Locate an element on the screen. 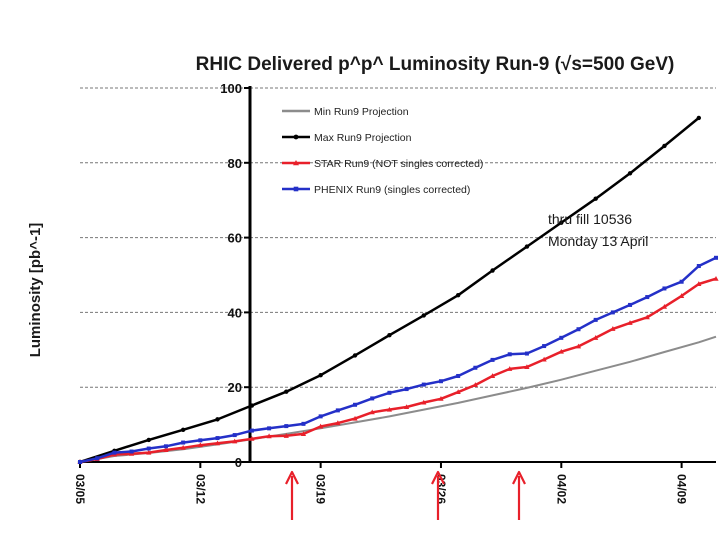 This screenshot has width=720, height=540. y-tick-label-40: 40 is located at coordinates (235, 312).